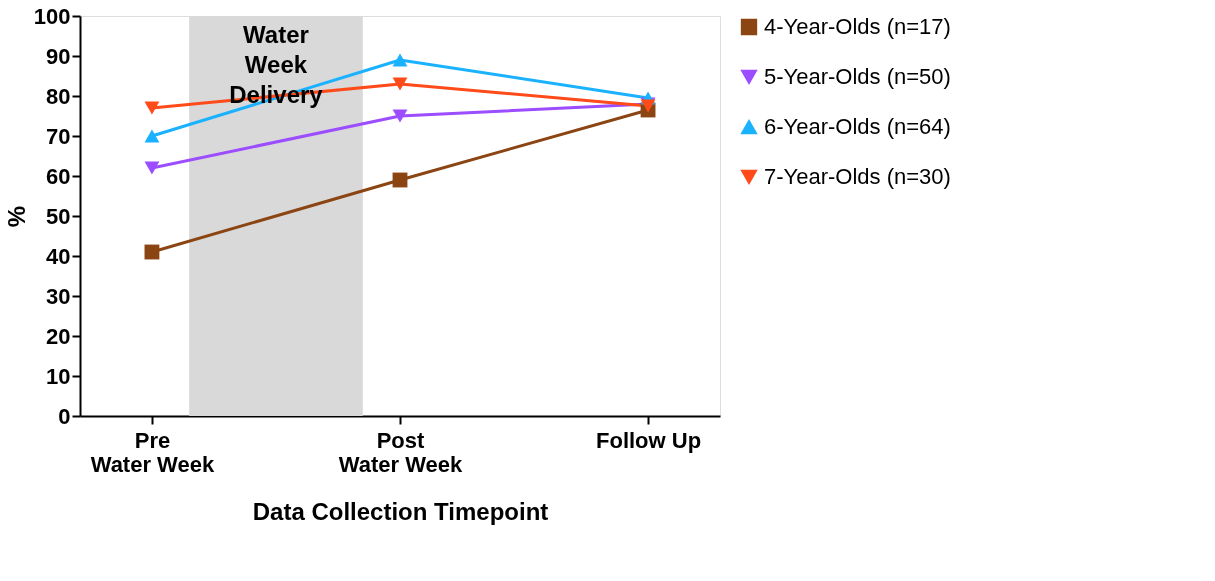  Describe the element at coordinates (58, 96) in the screenshot. I see `y-tick-label: 80` at that location.